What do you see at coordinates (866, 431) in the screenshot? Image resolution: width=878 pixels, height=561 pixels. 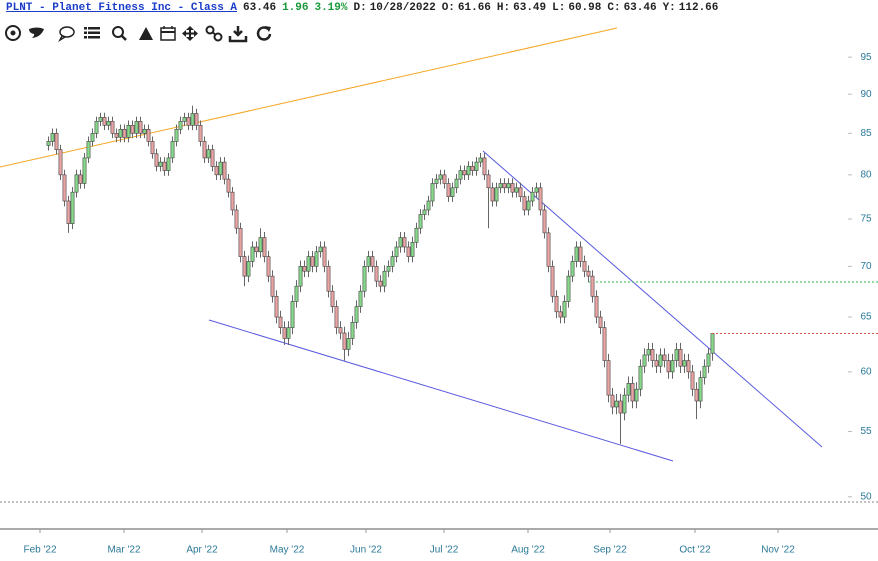 I see `y-tick-label: 55` at bounding box center [866, 431].